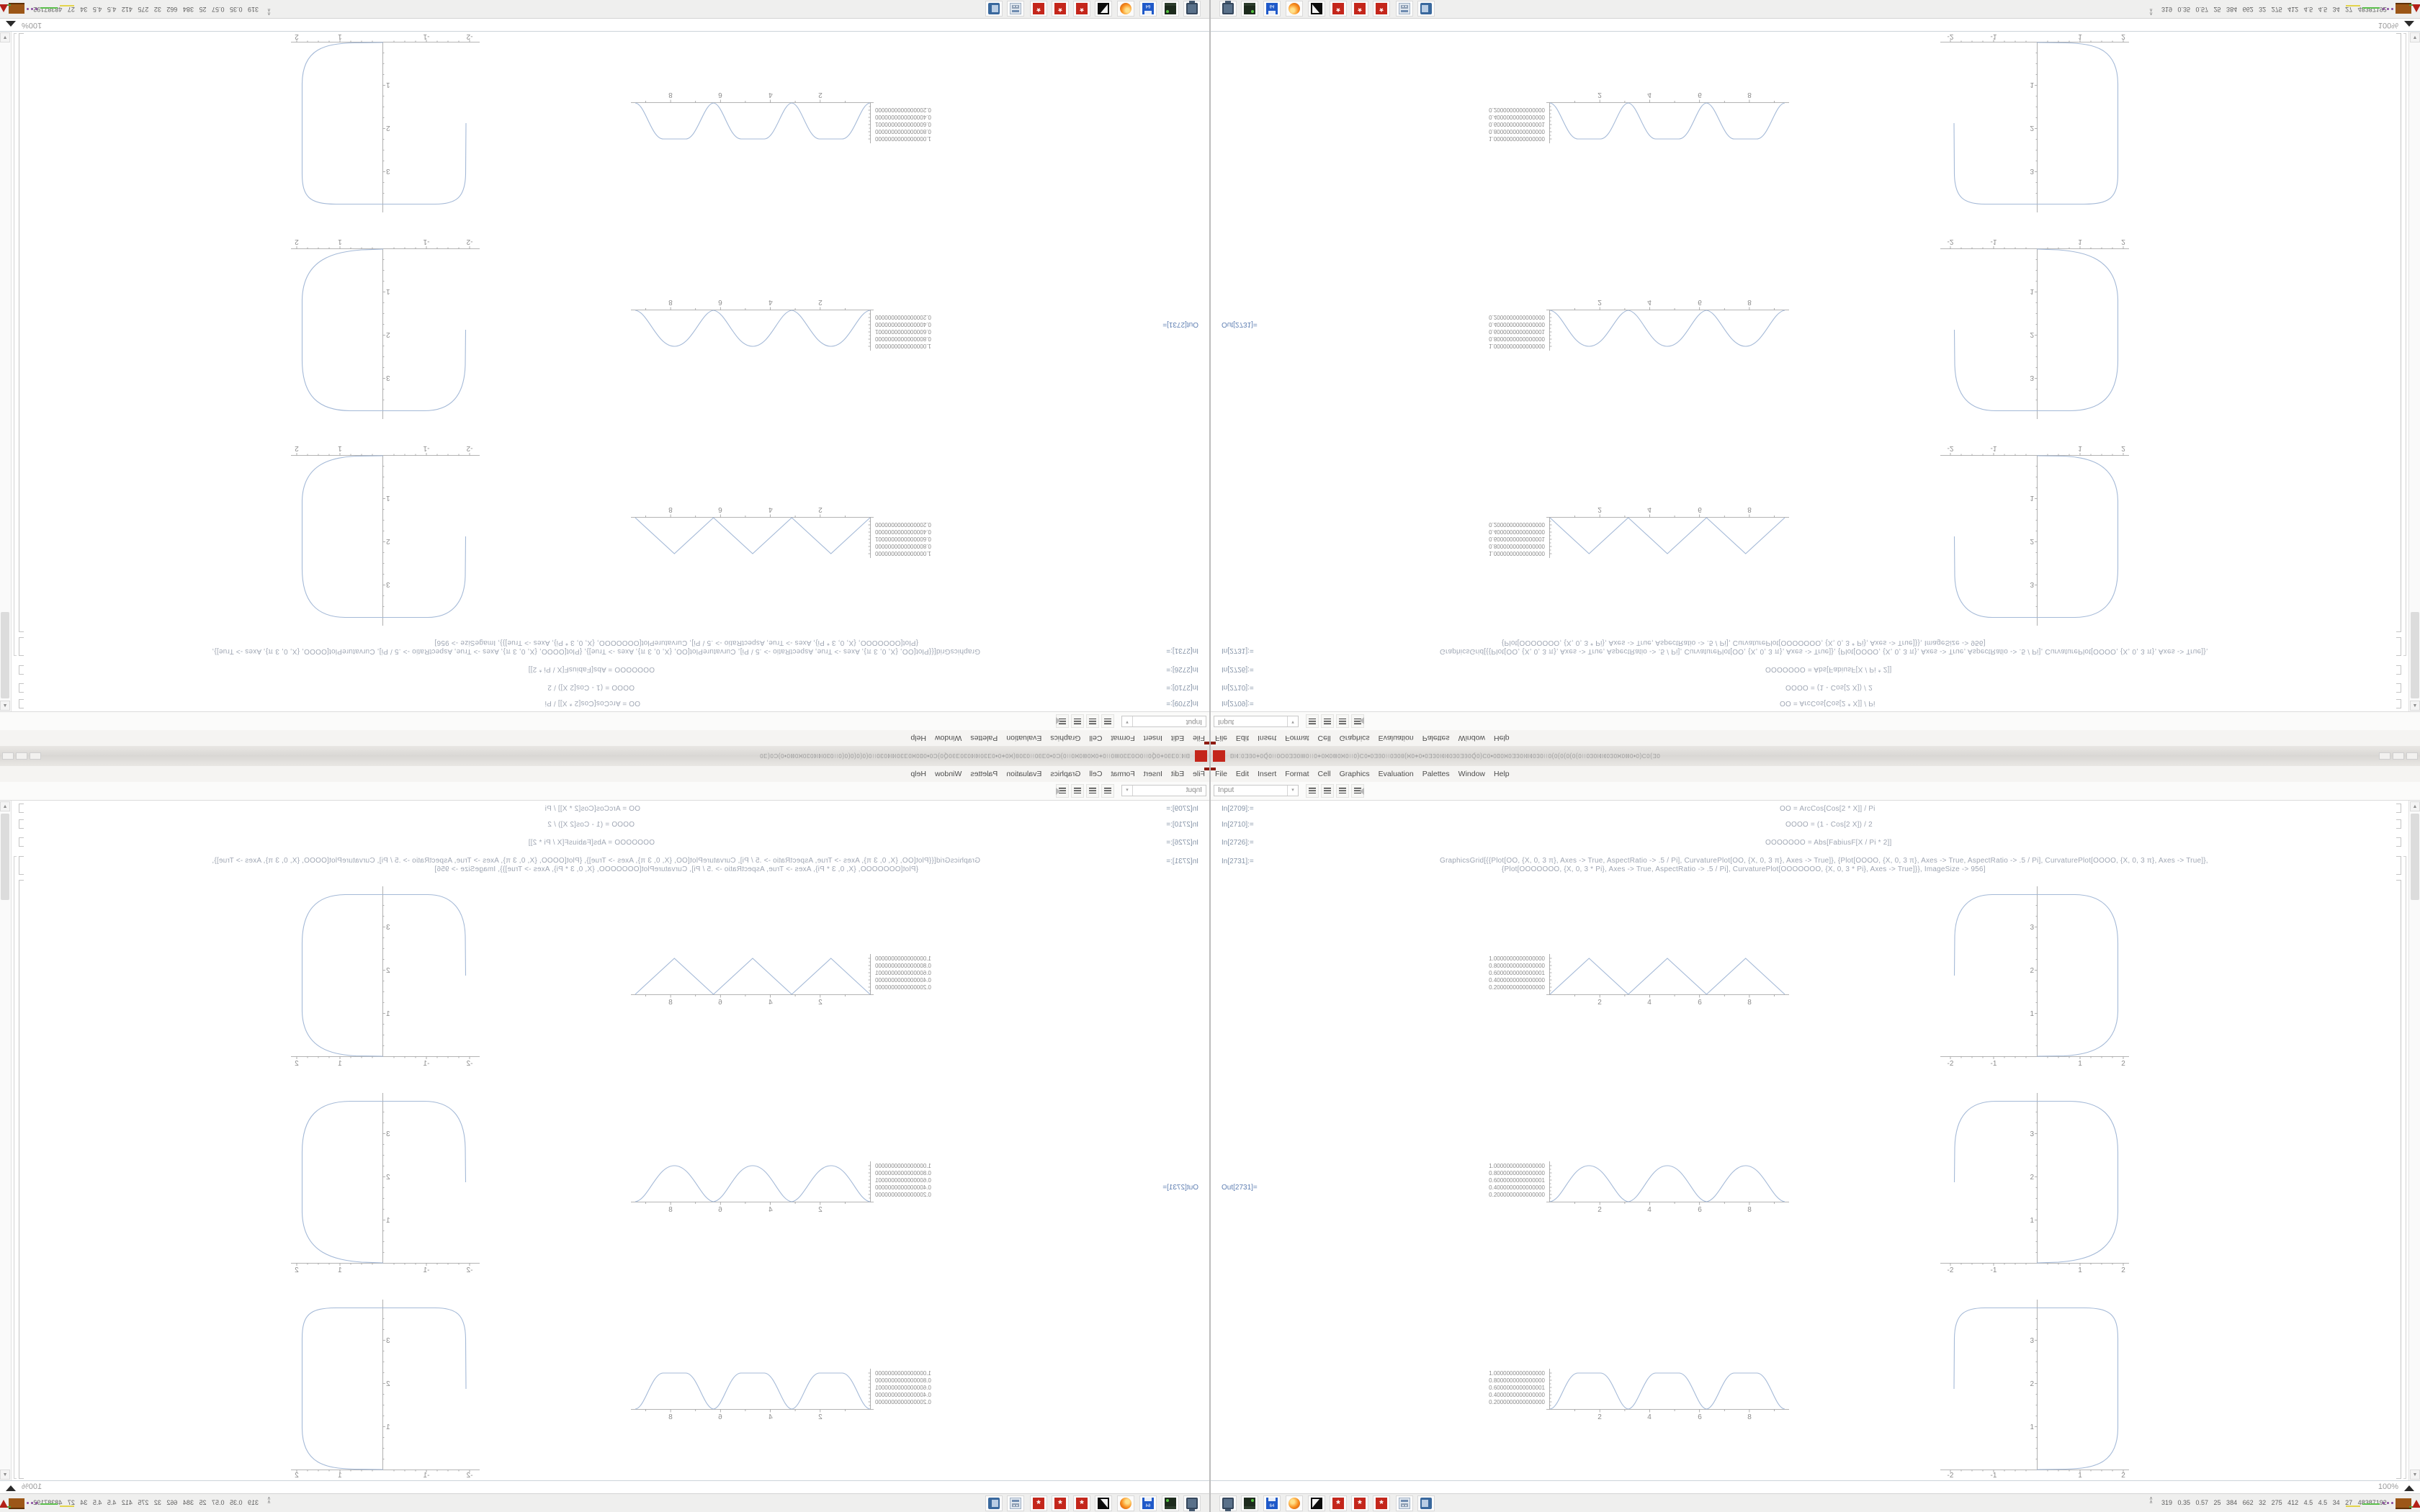  What do you see at coordinates (1199, 738) in the screenshot?
I see `menu-file: File` at bounding box center [1199, 738].